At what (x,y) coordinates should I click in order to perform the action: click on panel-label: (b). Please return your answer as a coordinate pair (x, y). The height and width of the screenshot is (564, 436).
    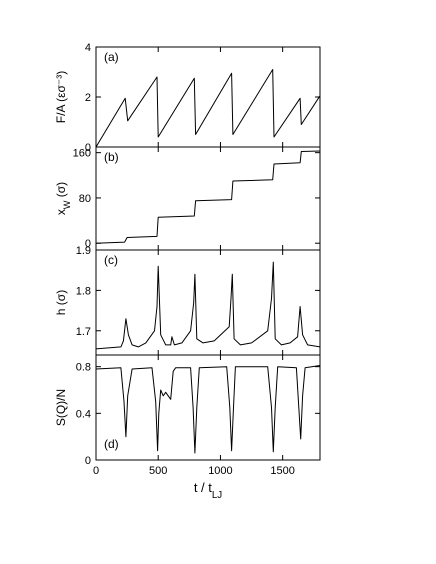
    Looking at the image, I should click on (111, 157).